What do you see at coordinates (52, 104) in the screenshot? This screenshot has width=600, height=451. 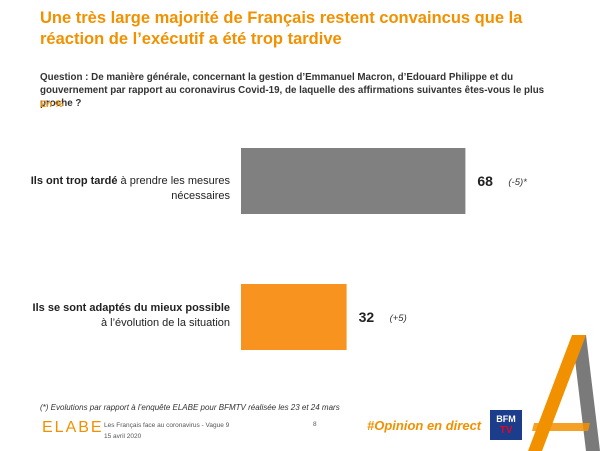 I see `unit-label: En %` at bounding box center [52, 104].